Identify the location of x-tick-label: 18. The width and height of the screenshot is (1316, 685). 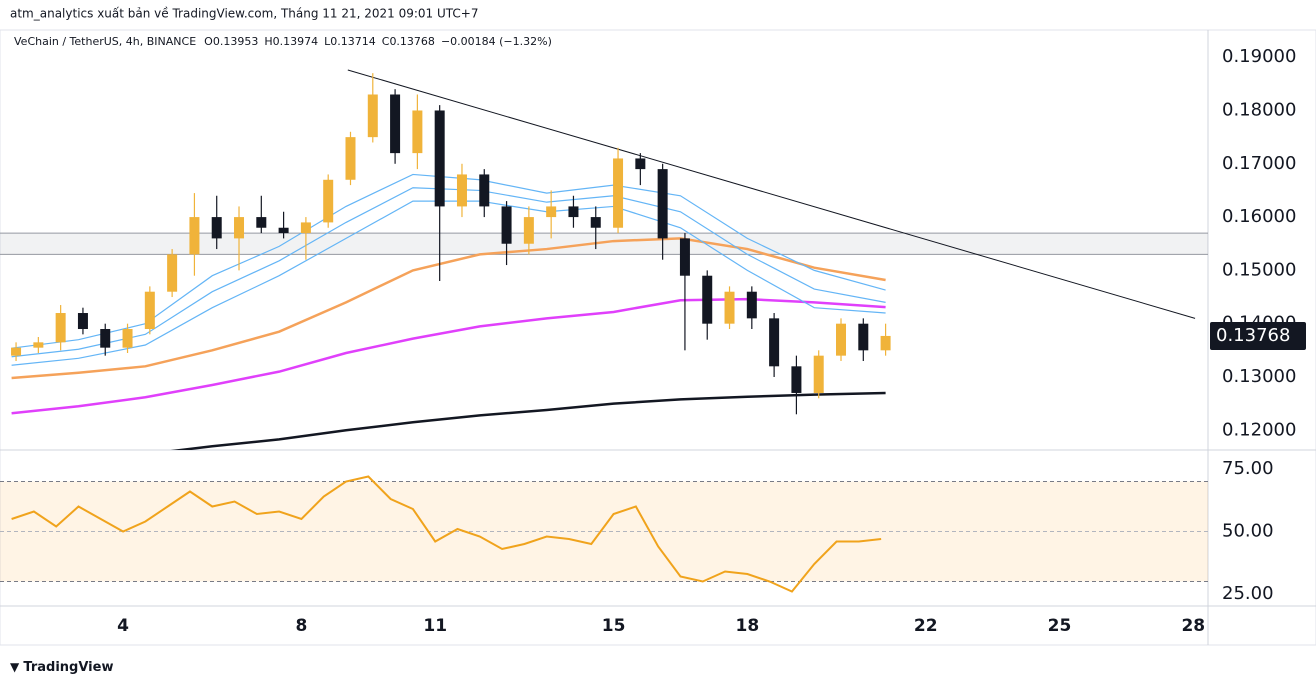
(748, 626).